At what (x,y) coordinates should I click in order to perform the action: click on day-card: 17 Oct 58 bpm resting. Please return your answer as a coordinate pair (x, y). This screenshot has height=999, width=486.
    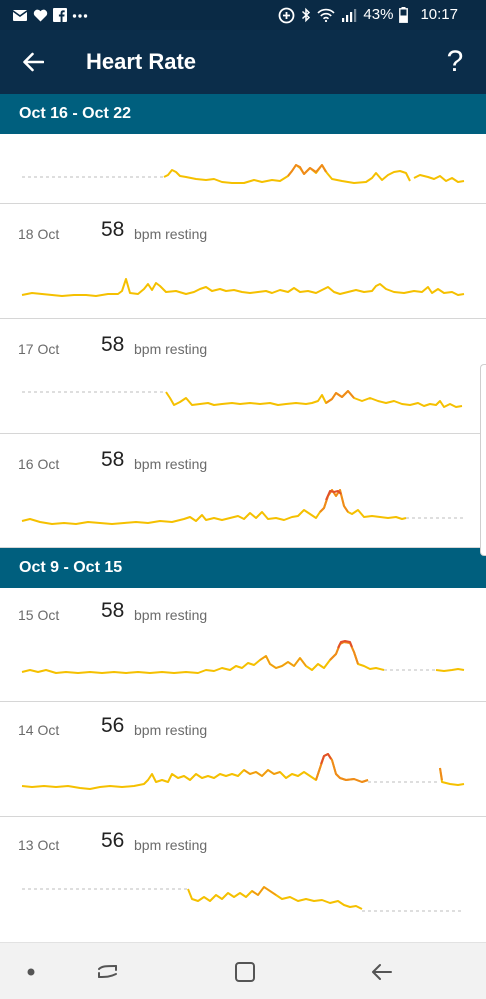
    Looking at the image, I should click on (243, 376).